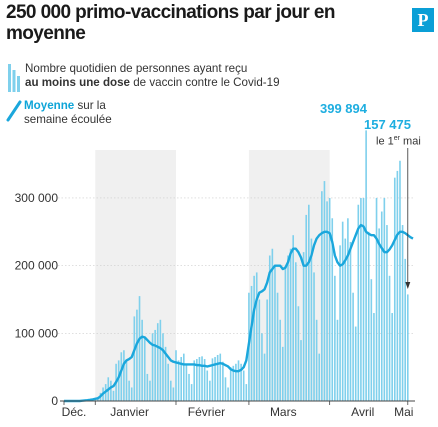 This screenshot has width=438, height=427. I want to click on legend-line-icon, so click(14, 111).